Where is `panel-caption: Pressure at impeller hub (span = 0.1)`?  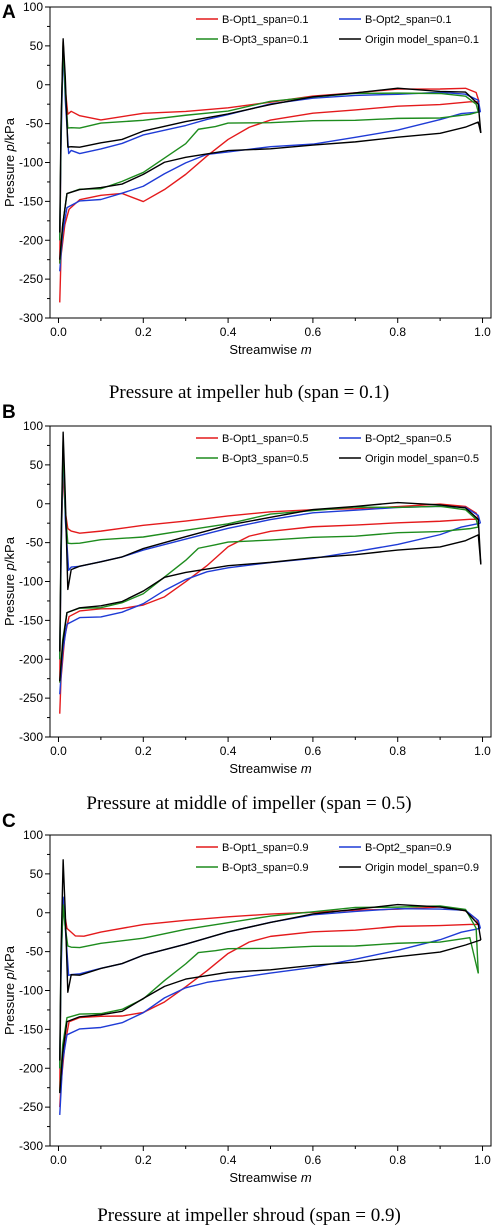 panel-caption: Pressure at impeller hub (span = 0.1) is located at coordinates (249, 392).